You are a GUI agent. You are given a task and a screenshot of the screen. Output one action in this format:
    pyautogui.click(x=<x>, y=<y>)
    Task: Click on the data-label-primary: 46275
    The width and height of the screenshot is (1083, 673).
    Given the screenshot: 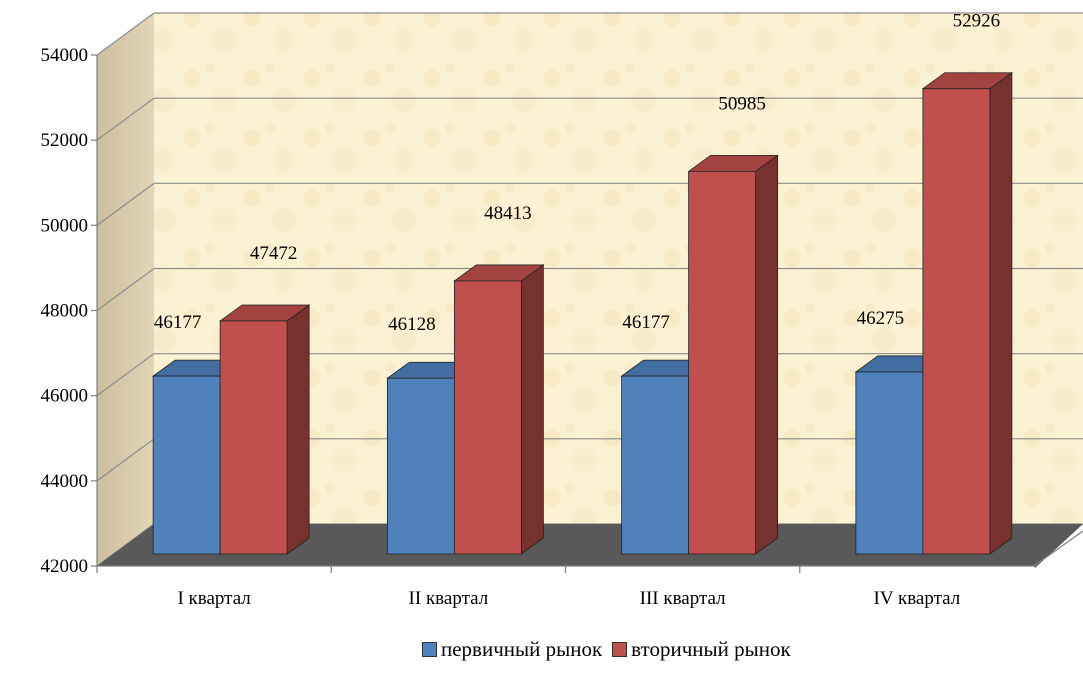 What is the action you would take?
    pyautogui.click(x=881, y=318)
    